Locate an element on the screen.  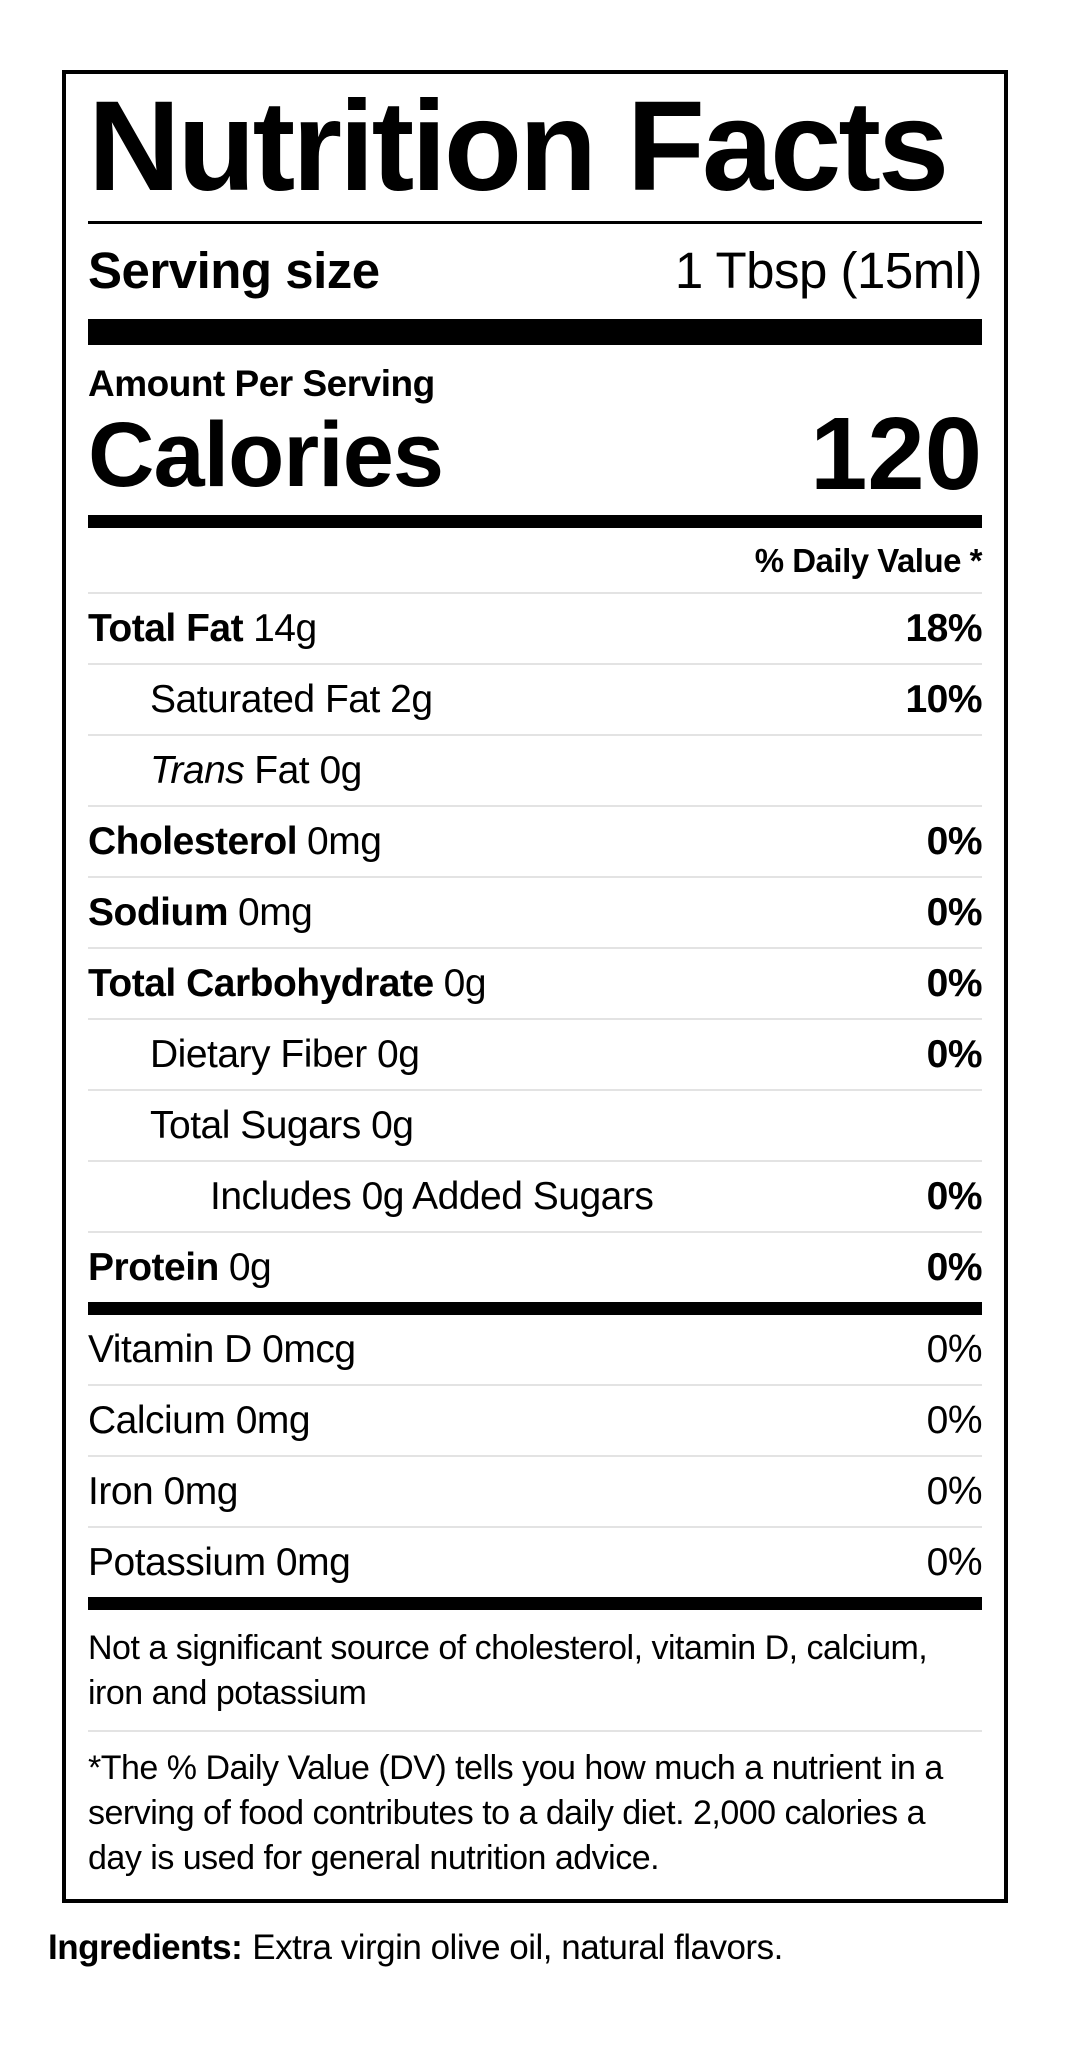
nutrient-name: Total Sugars 0g is located at coordinates (282, 1125).